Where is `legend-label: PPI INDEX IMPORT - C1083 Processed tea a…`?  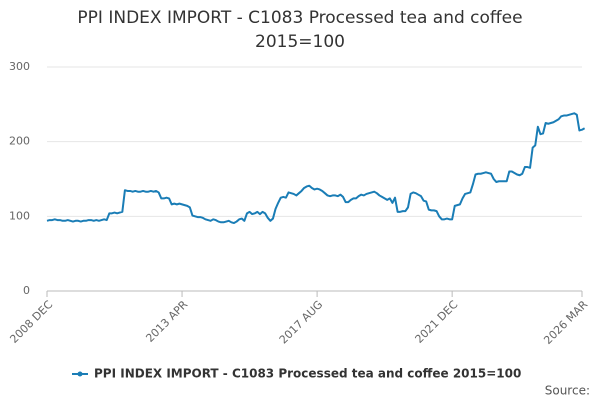 legend-label: PPI INDEX IMPORT - C1083 Processed tea a… is located at coordinates (307, 374).